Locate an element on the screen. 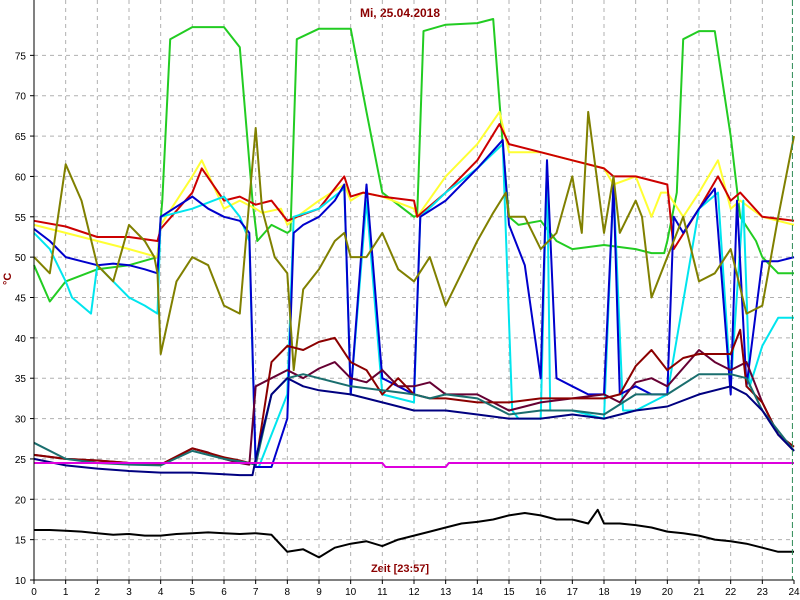  y-tick-label: 60 is located at coordinates (21, 177).